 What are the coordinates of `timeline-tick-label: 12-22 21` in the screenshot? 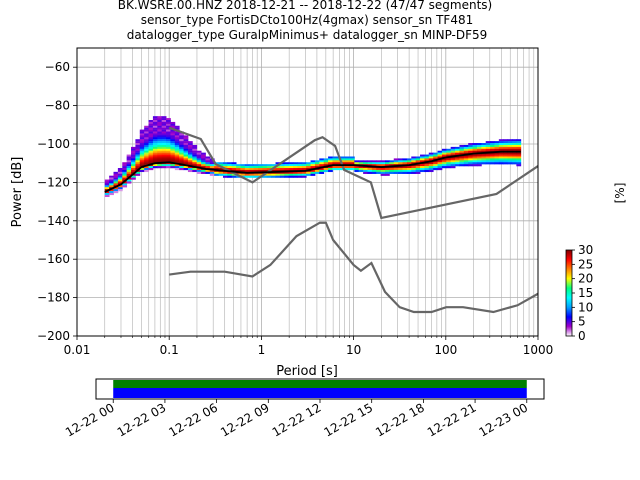 It's located at (452, 419).